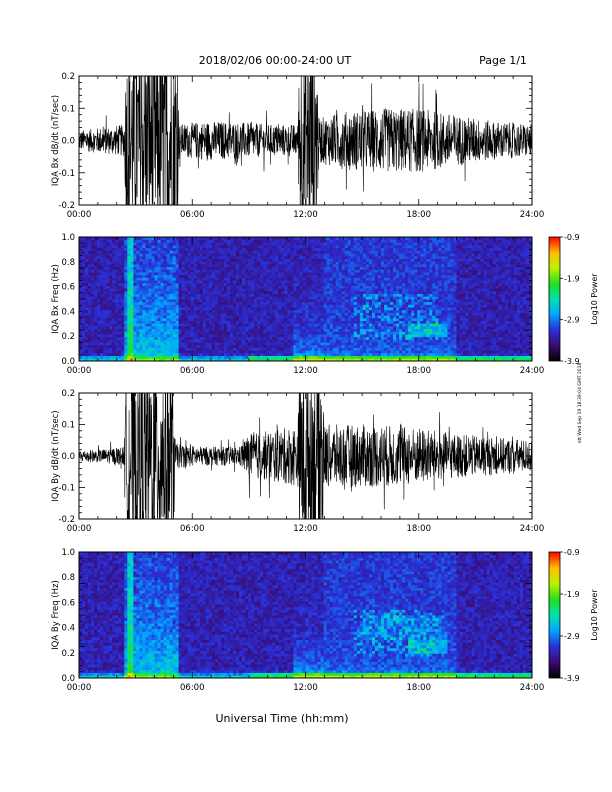 Image resolution: width=612 pixels, height=792 pixels. What do you see at coordinates (56, 455) in the screenshot?
I see `y-axis-label: IQA By dB/dt (nT/sec)` at bounding box center [56, 455].